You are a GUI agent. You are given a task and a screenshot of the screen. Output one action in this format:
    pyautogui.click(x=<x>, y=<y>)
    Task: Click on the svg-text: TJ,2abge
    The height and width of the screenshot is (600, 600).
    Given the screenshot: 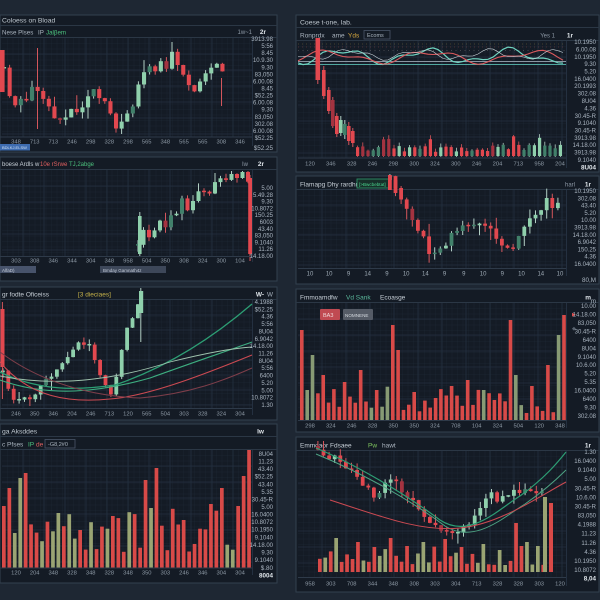 What is the action you would take?
    pyautogui.click(x=82, y=165)
    